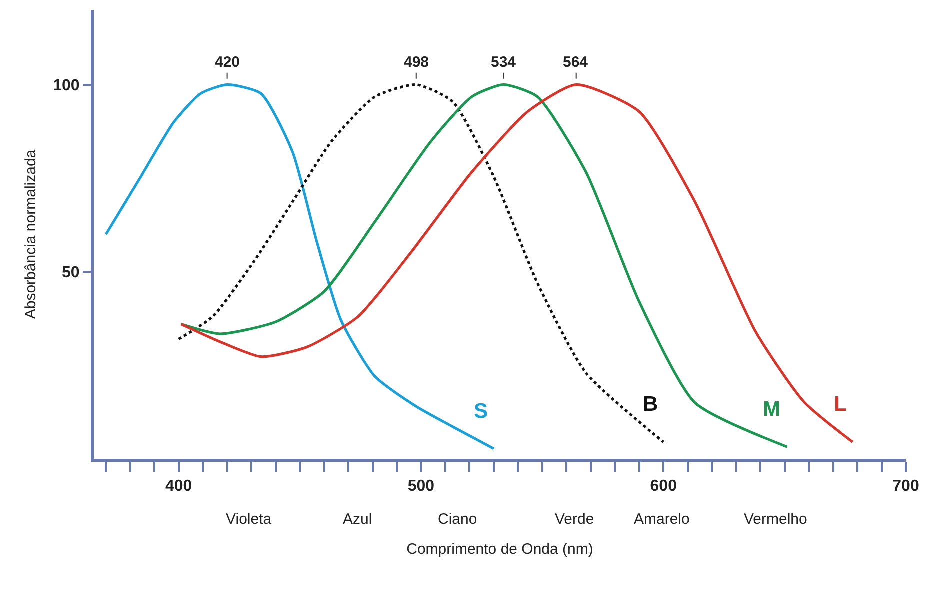  Describe the element at coordinates (417, 62) in the screenshot. I see `annotation: 498` at that location.